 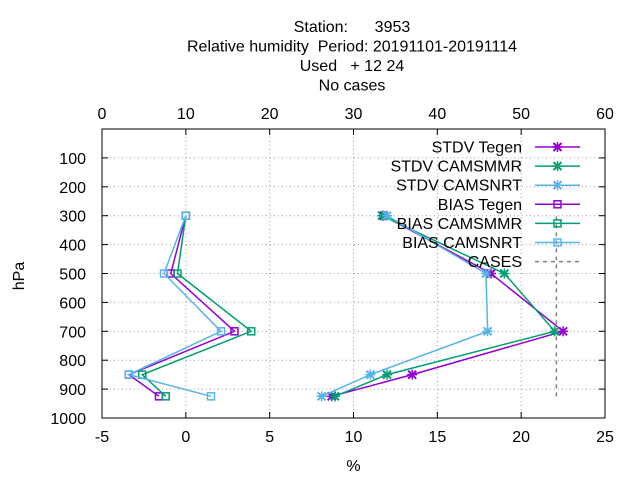 I want to click on x2-tick-label: 40, so click(x=437, y=114).